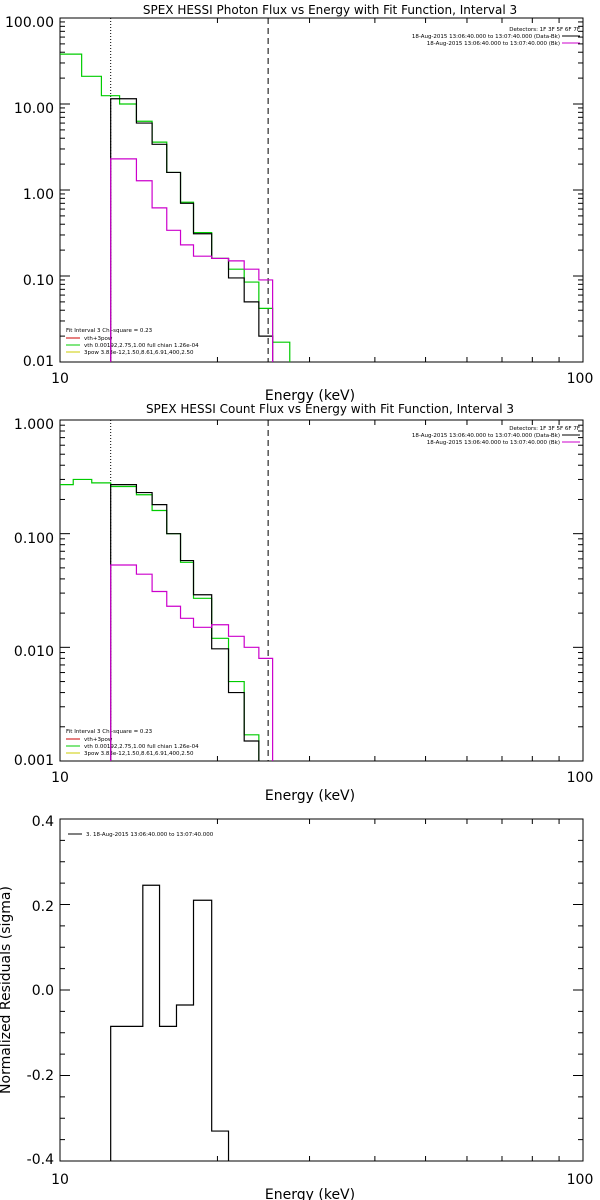 The image size is (600, 1200). I want to click on photon-fit-header: Fit Interval 3 Chi-square = 0.23, so click(109, 331).